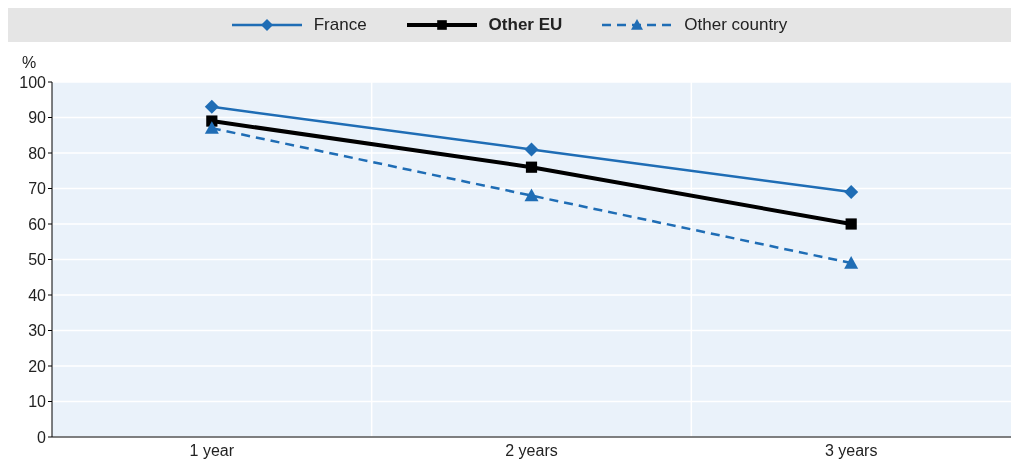 This screenshot has height=469, width=1021. What do you see at coordinates (37, 366) in the screenshot?
I see `y-tick-label: 20` at bounding box center [37, 366].